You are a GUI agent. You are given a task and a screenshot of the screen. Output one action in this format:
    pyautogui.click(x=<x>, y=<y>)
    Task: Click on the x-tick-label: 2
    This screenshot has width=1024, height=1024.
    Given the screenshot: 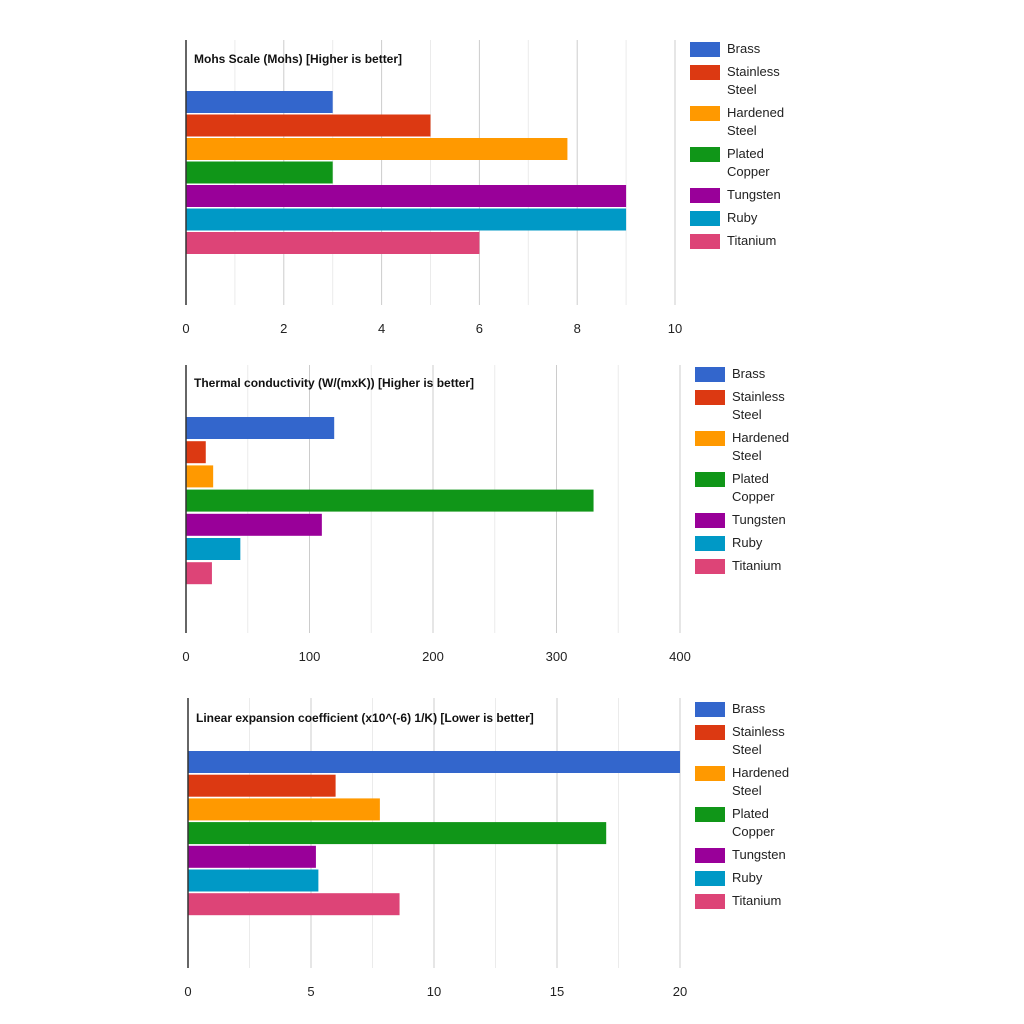 What is the action you would take?
    pyautogui.click(x=283, y=328)
    